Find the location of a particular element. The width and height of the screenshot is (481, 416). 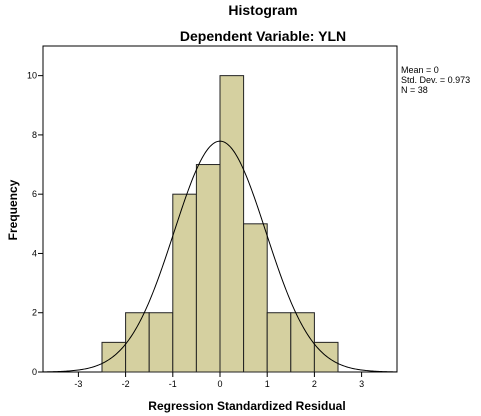

x-tick-label: -3 is located at coordinates (78, 384).